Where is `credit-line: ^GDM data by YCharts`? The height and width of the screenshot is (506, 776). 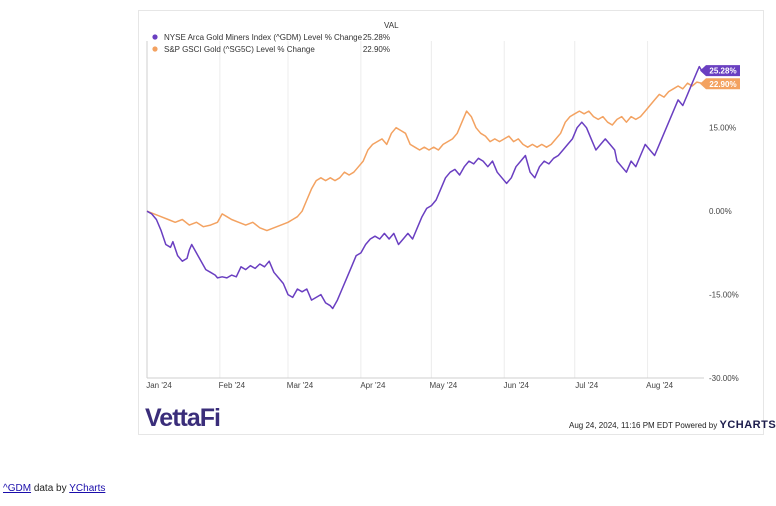
credit-line: ^GDM data by YCharts is located at coordinates (54, 488).